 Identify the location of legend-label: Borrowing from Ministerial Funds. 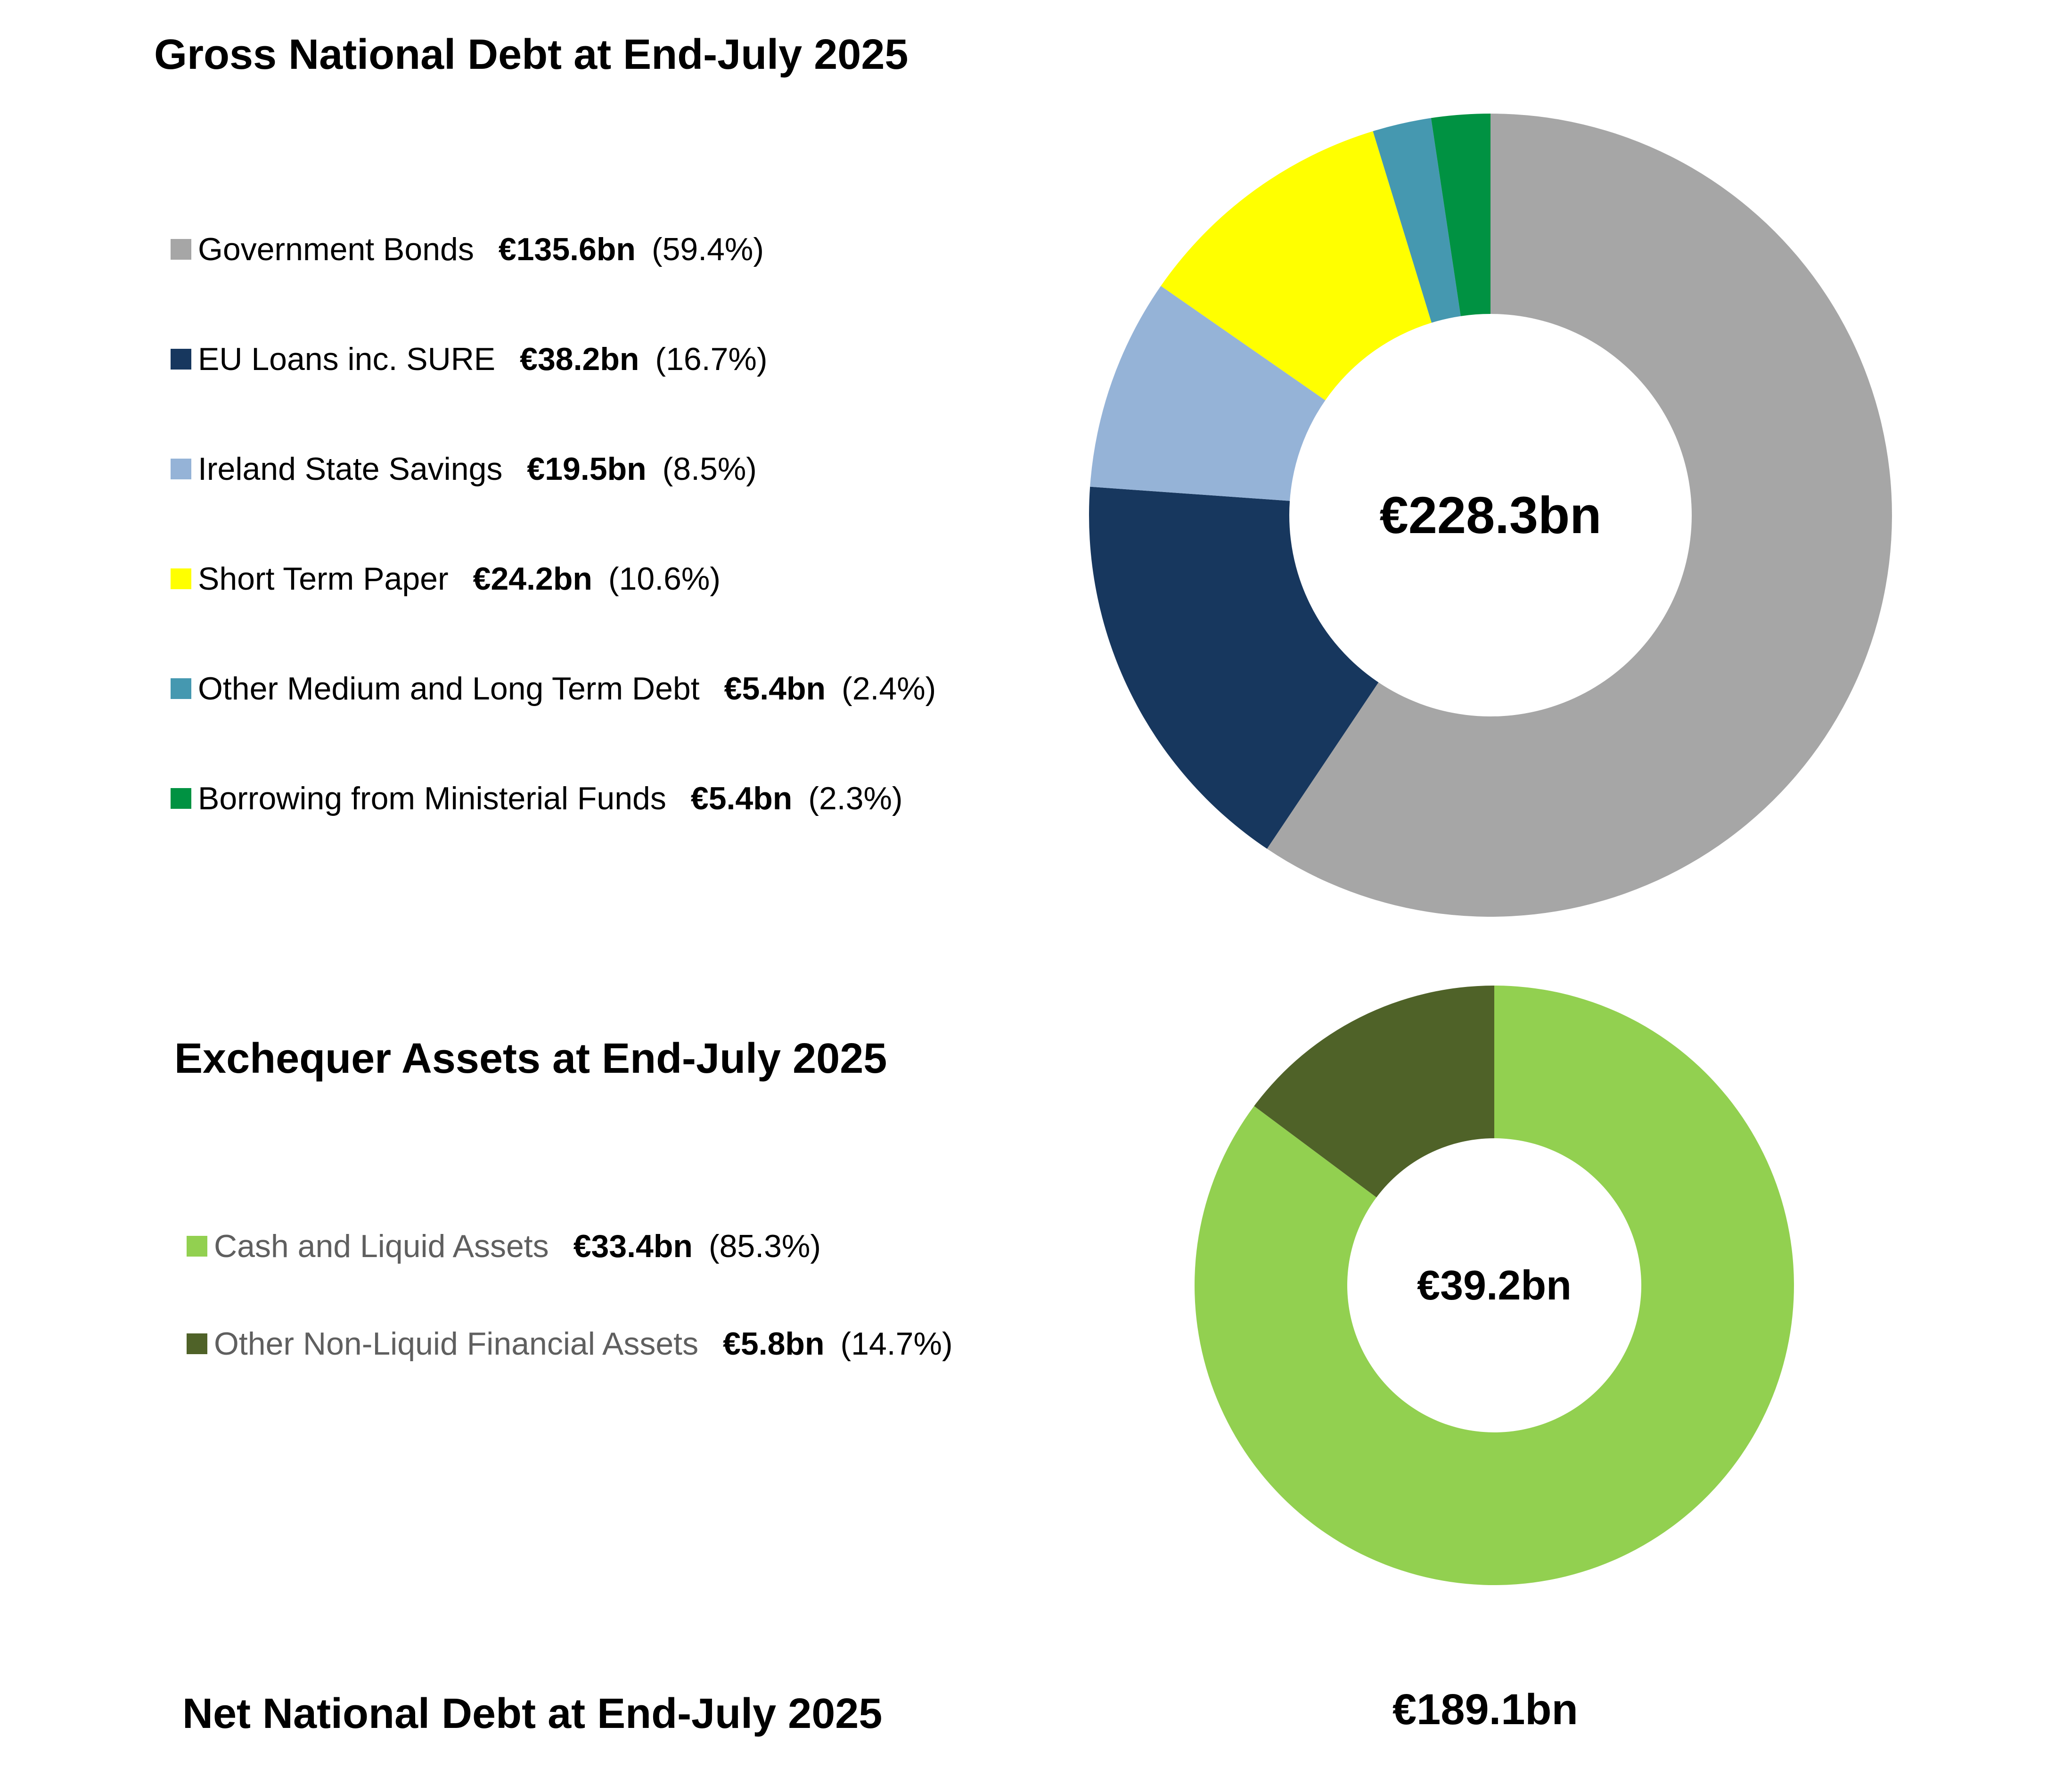
(432, 798).